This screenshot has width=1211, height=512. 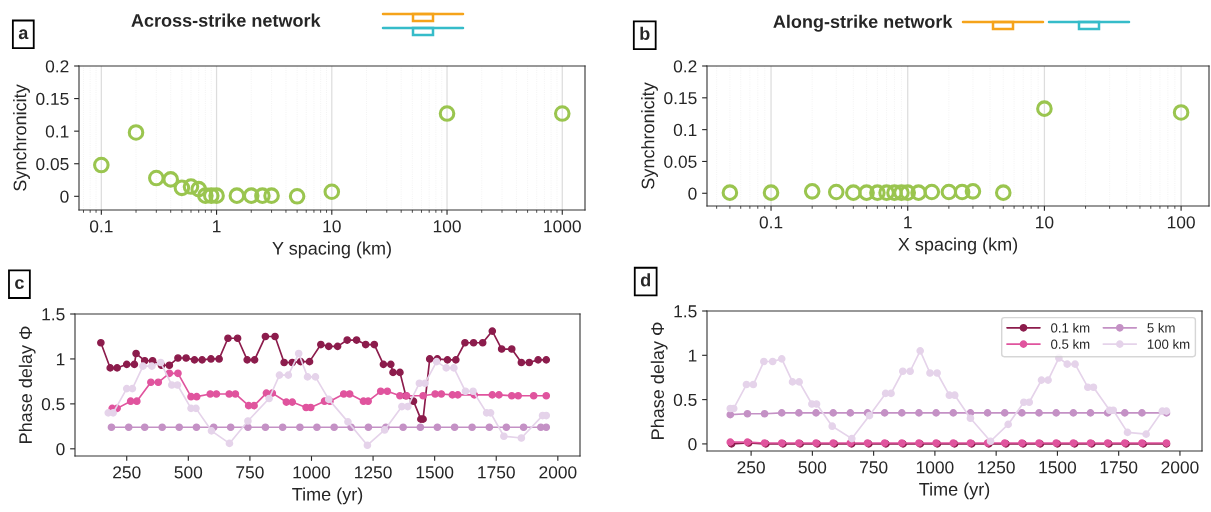 I want to click on legend-label: 0.5 km, so click(x=1070, y=344).